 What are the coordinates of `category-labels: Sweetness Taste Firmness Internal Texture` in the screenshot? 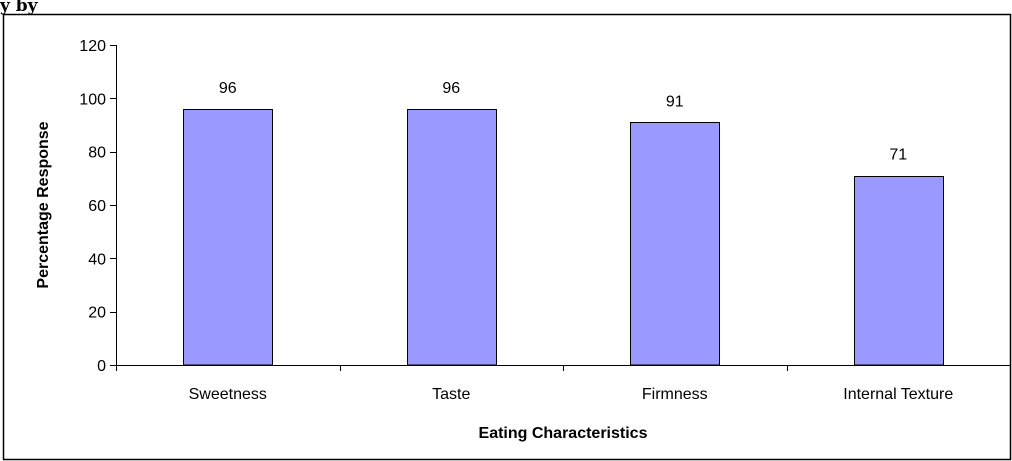 It's located at (571, 394).